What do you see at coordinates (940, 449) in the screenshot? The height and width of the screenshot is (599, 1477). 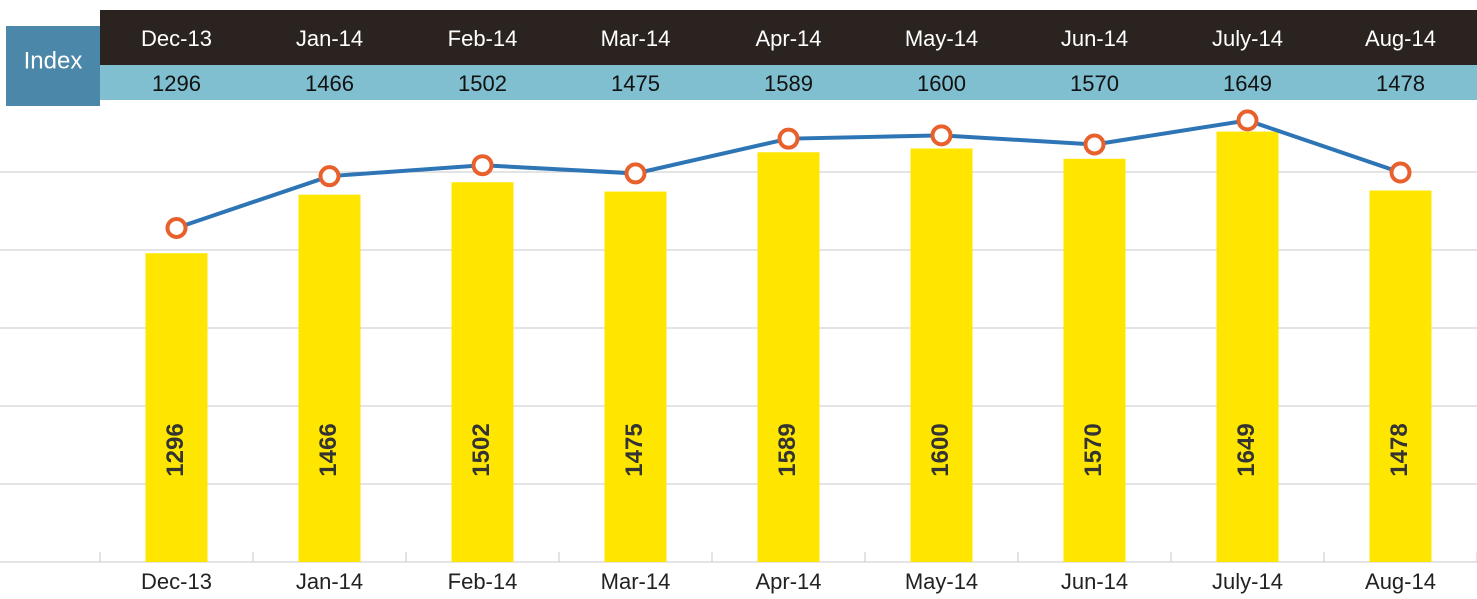 I see `bar-label: 1600` at bounding box center [940, 449].